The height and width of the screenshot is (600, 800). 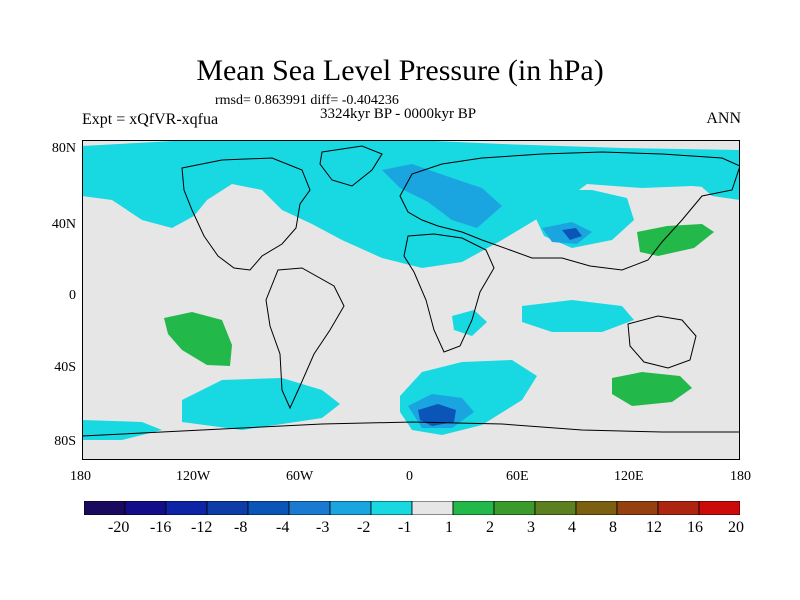 What do you see at coordinates (364, 527) in the screenshot?
I see `colorbar-label: -2` at bounding box center [364, 527].